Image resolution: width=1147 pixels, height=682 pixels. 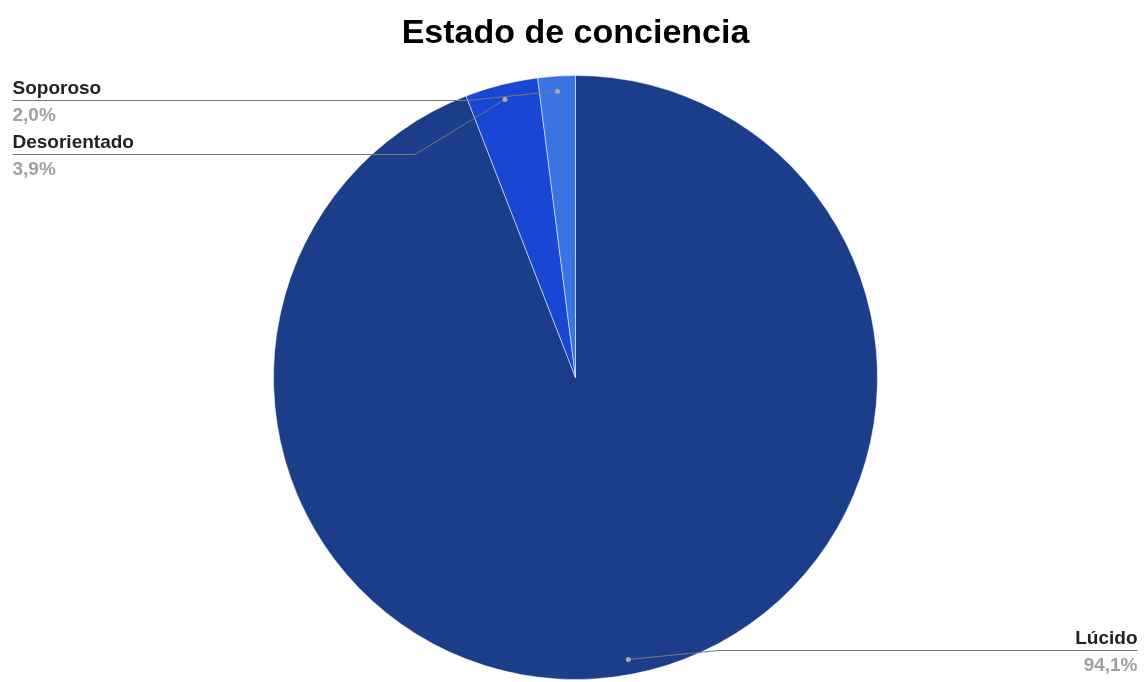 I want to click on data-label: 94,1%, so click(x=1110, y=664).